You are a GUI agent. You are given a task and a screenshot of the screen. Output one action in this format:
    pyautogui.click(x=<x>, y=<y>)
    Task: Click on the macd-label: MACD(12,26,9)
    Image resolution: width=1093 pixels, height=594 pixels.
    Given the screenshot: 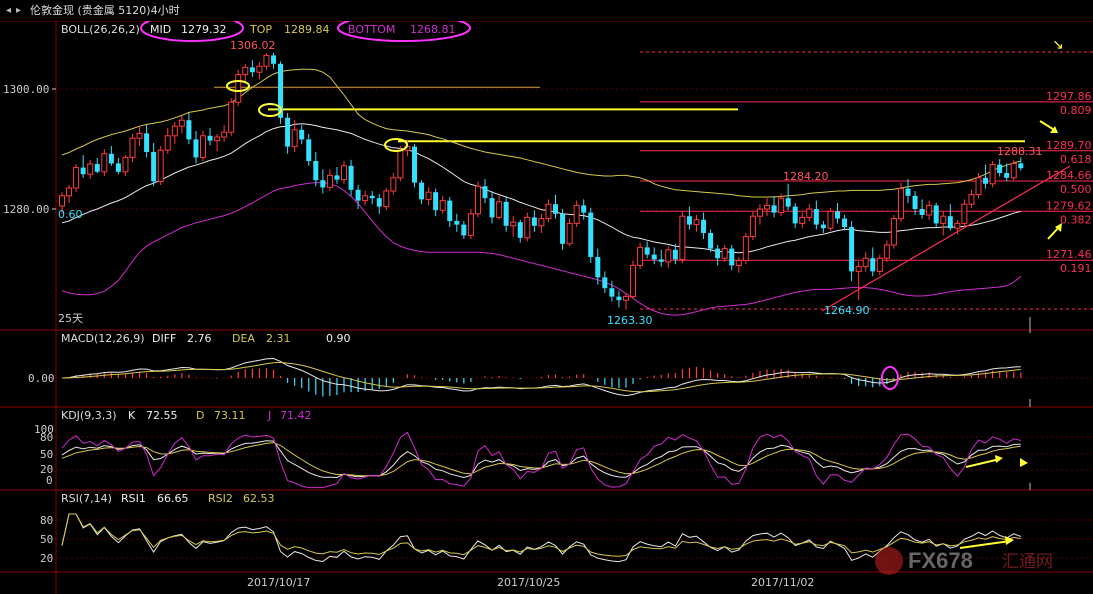 What is the action you would take?
    pyautogui.click(x=103, y=338)
    